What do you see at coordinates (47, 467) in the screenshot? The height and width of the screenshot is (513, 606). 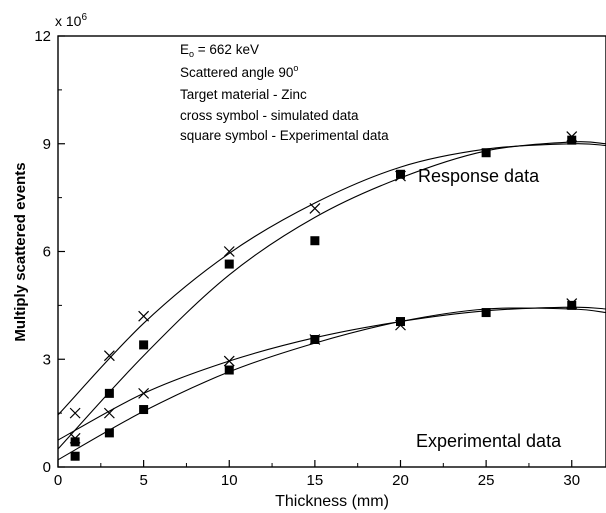 I see `y-tick-label: 0` at bounding box center [47, 467].